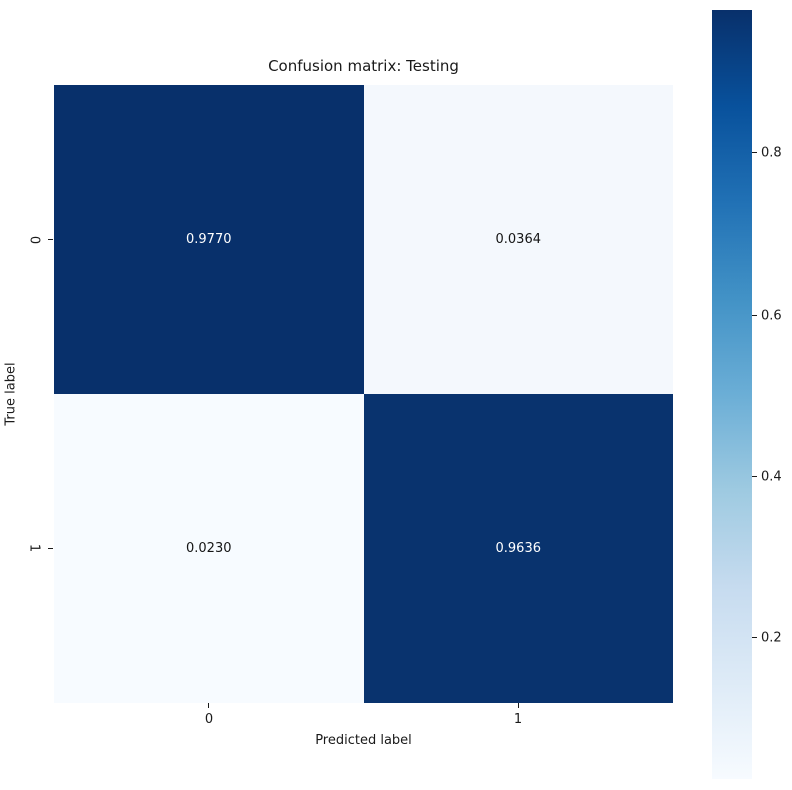 Image resolution: width=792 pixels, height=790 pixels. Describe the element at coordinates (518, 719) in the screenshot. I see `x-tick-label-1: 1` at that location.